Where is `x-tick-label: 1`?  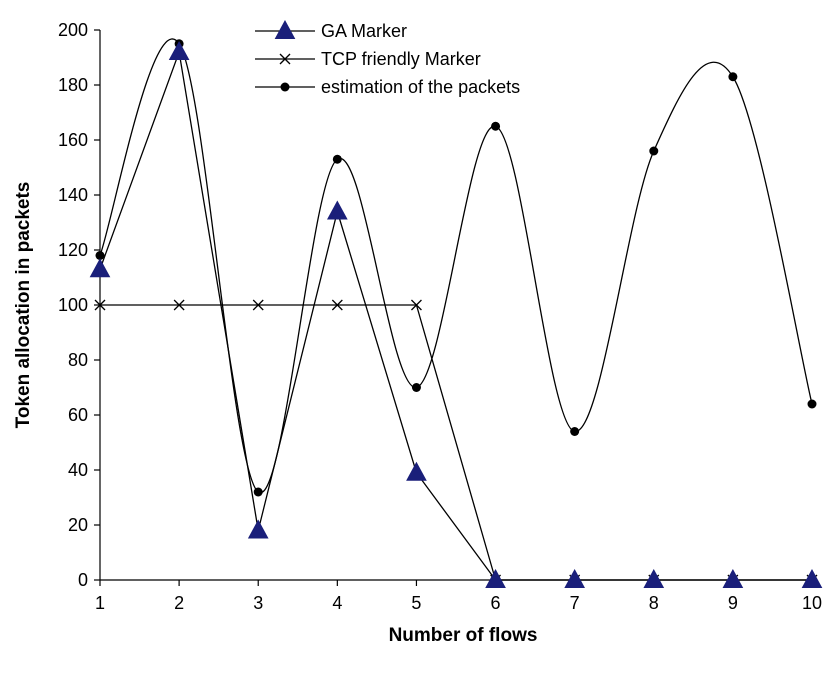 x-tick-label: 1 is located at coordinates (100, 603).